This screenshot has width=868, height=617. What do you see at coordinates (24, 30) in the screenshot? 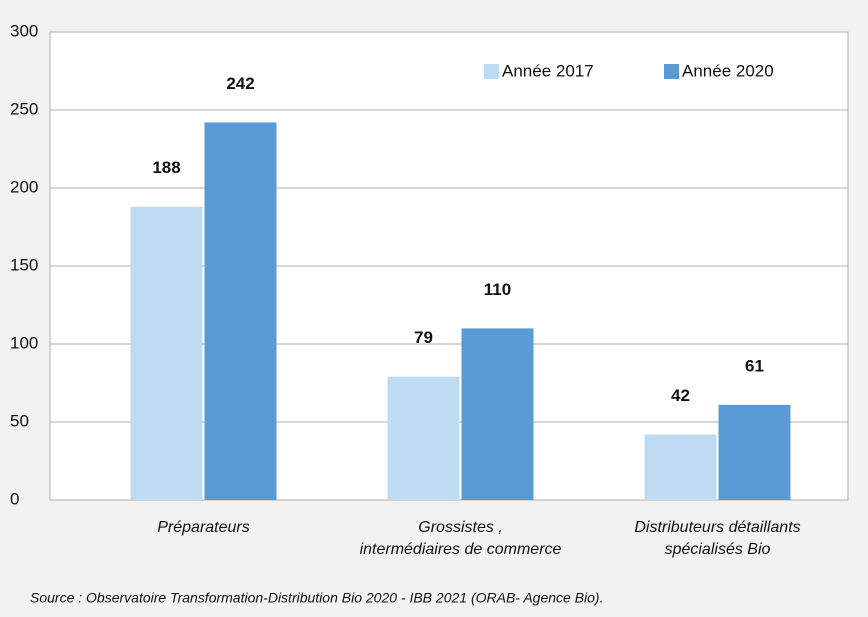
I see `y-tick-label: 300` at bounding box center [24, 30].